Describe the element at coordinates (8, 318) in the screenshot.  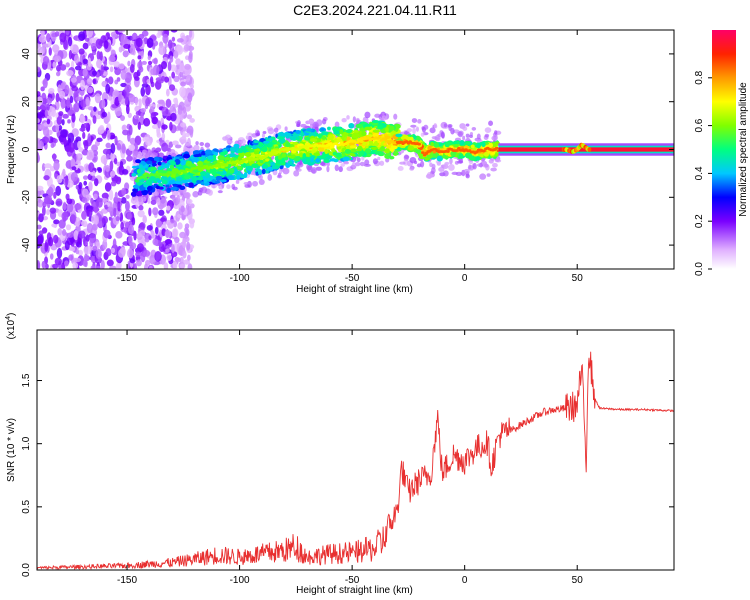
I see `y-unit-exponent: 4` at that location.